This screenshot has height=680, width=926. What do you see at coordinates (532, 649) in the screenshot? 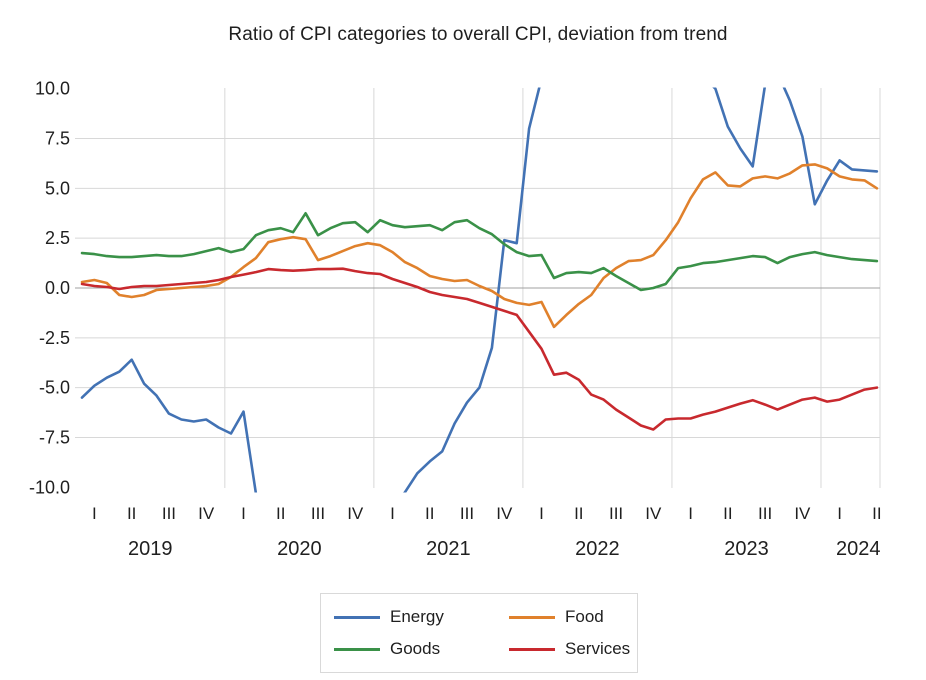
I see `services-line-swatch-icon` at bounding box center [532, 649].